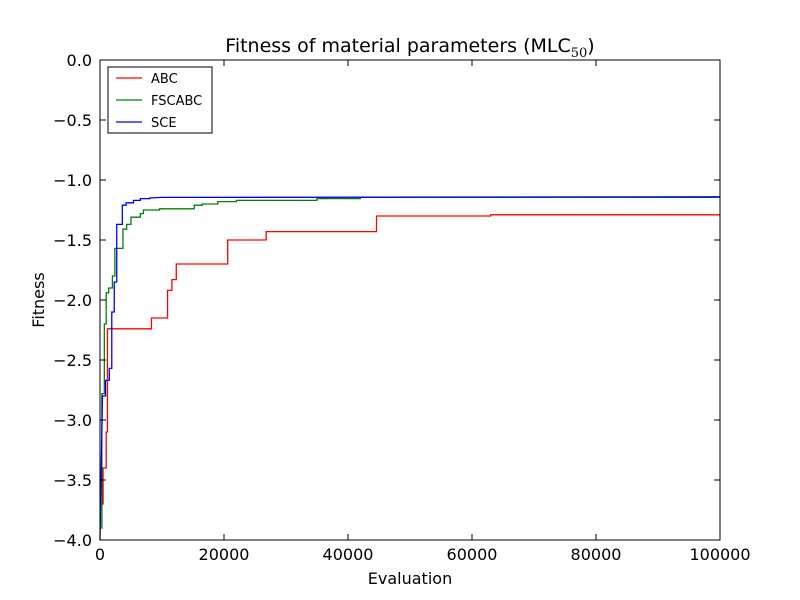  What do you see at coordinates (72, 300) in the screenshot?
I see `y-tick-label: −2.0` at bounding box center [72, 300].